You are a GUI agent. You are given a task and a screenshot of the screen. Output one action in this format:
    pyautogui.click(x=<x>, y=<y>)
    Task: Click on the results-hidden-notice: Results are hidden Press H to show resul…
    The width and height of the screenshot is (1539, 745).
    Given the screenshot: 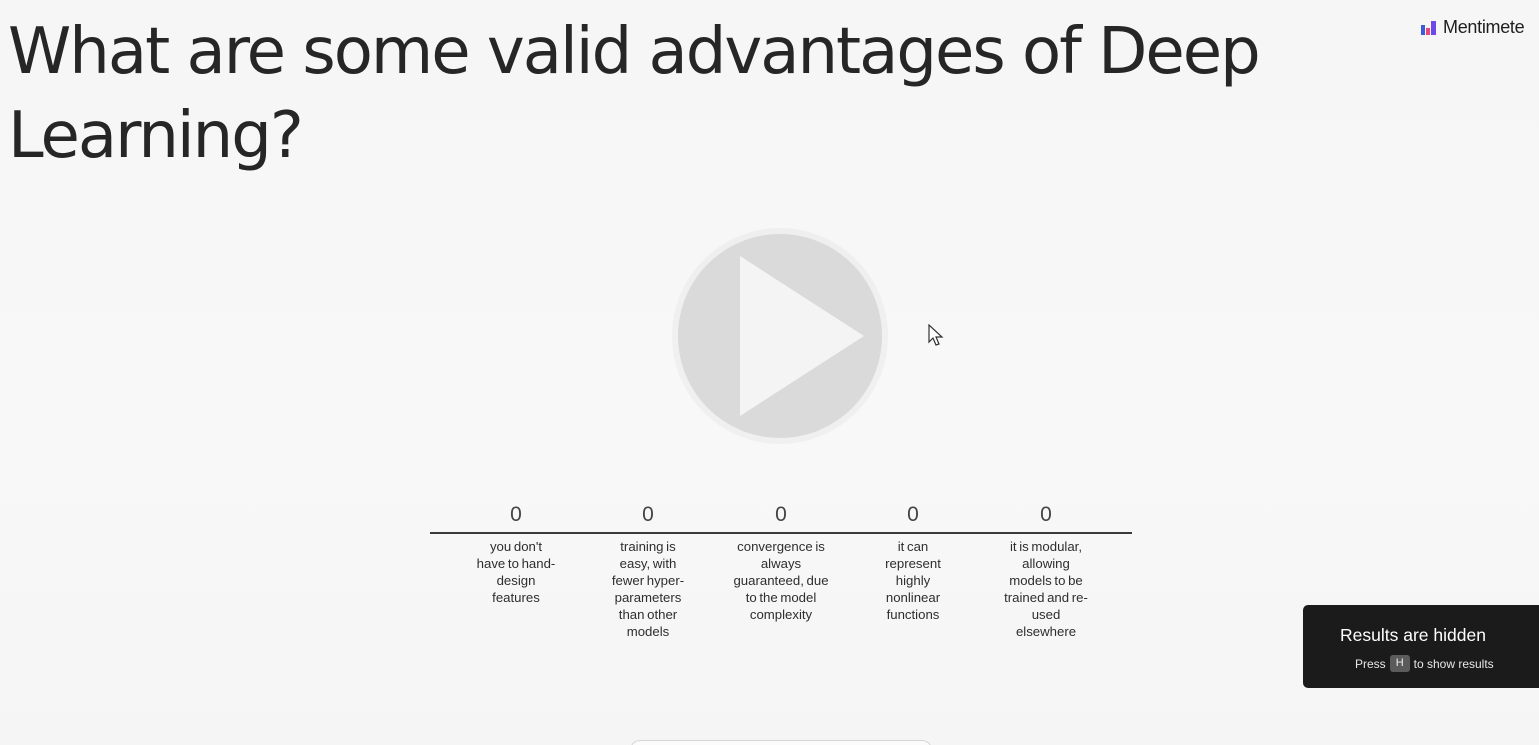 What is the action you would take?
    pyautogui.click(x=1421, y=646)
    